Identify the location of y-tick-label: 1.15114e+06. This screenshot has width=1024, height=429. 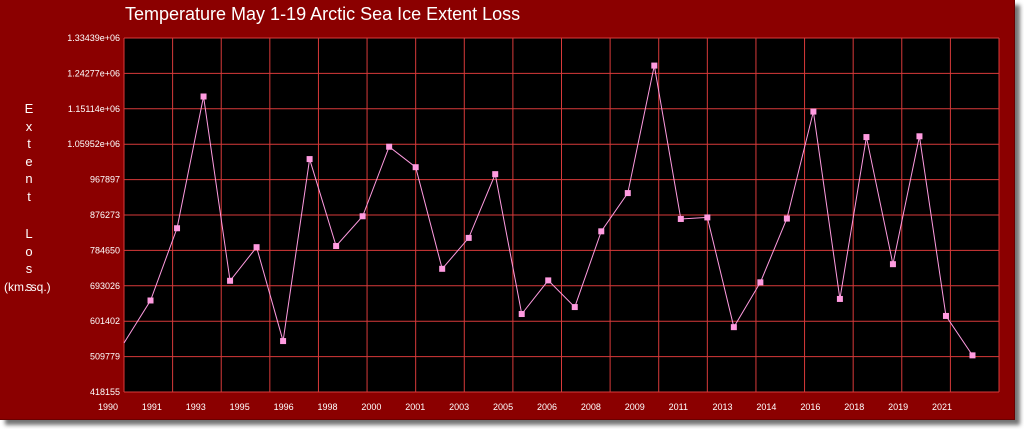
(94, 109).